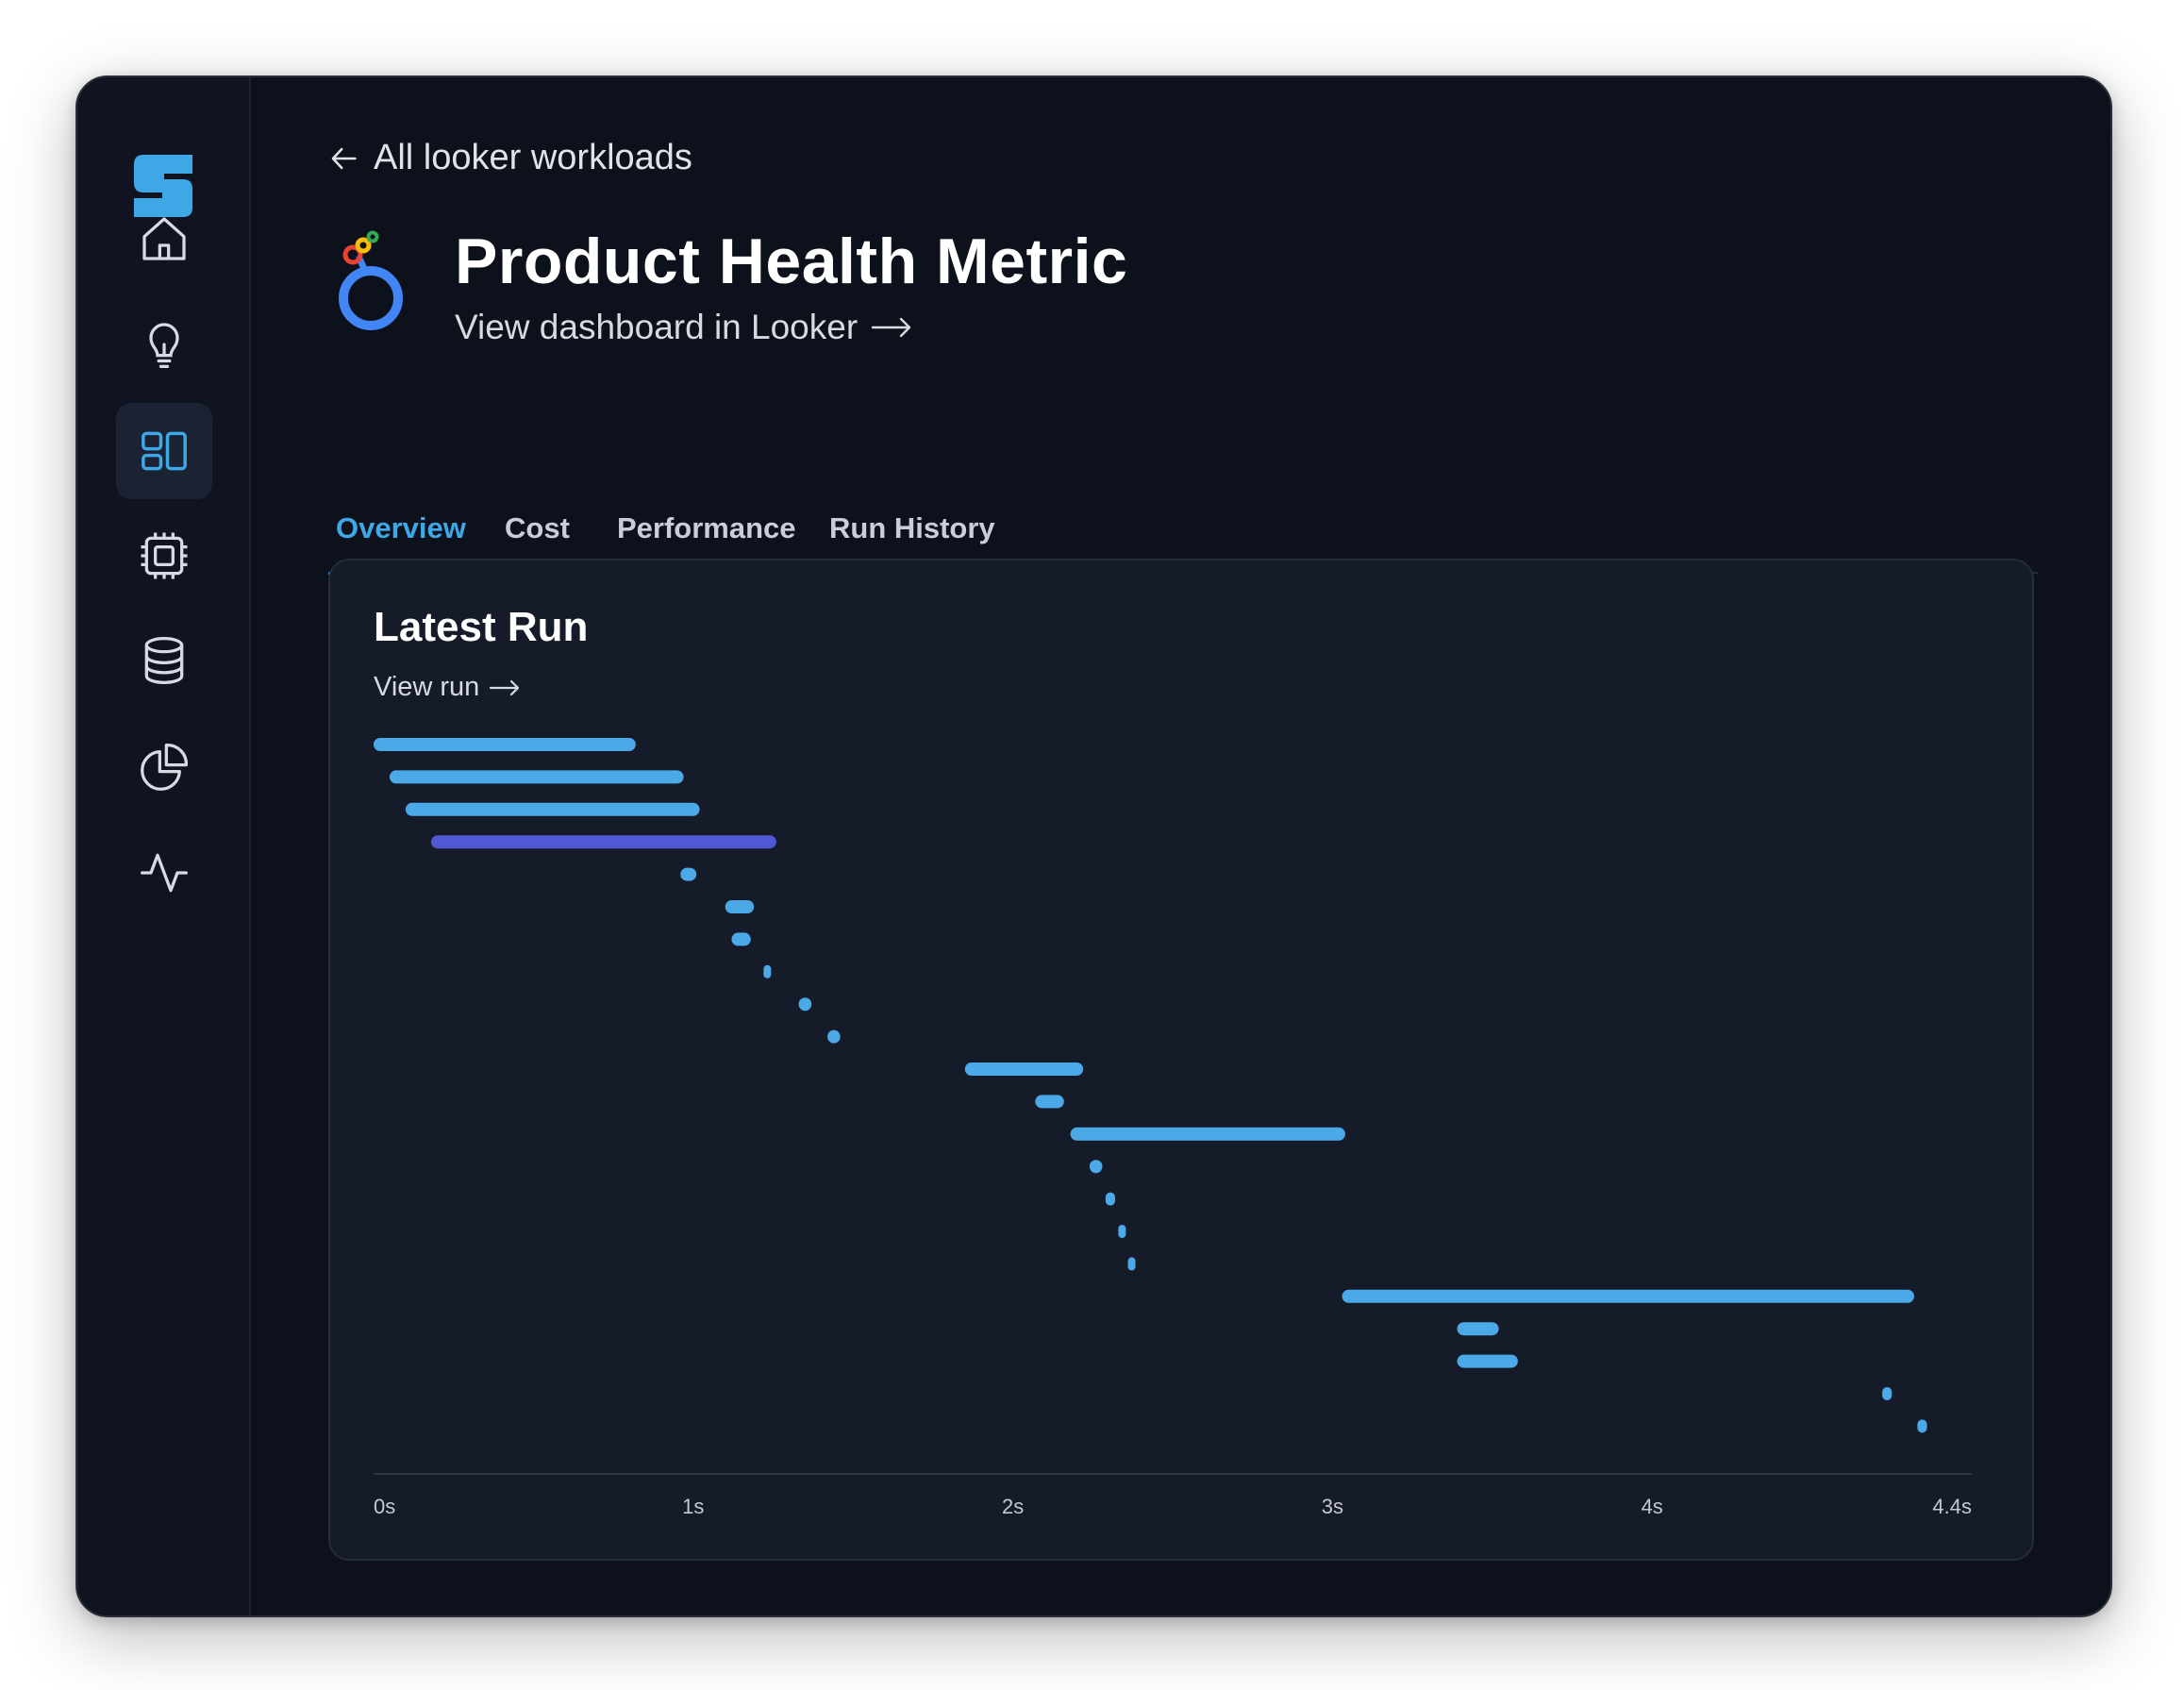 This screenshot has height=1690, width=2184. Describe the element at coordinates (401, 527) in the screenshot. I see `tab-overview-label: Overview` at that location.